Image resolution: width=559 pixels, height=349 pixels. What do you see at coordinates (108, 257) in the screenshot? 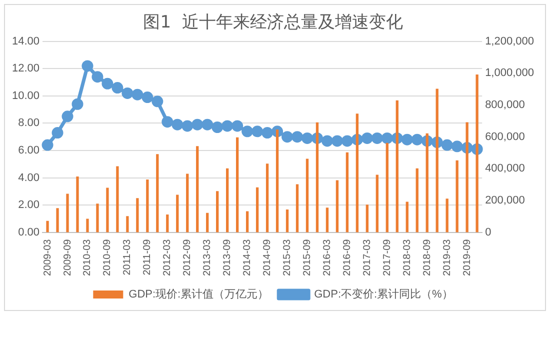
I see `x-tick-label: 2010-09` at bounding box center [108, 257].